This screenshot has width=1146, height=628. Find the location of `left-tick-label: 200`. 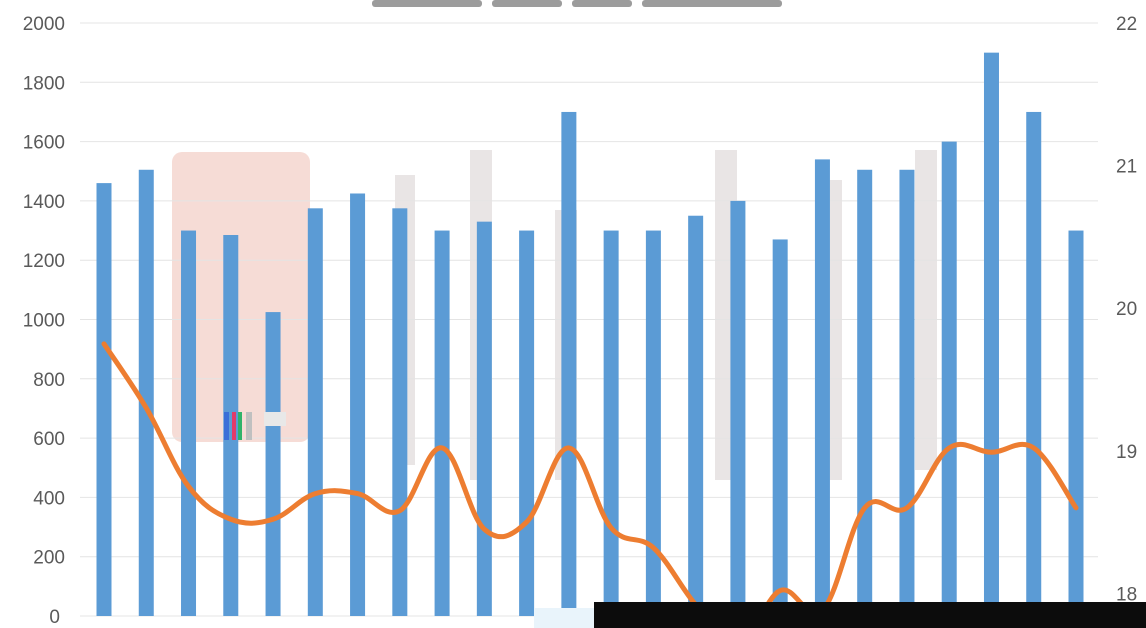

left-tick-label: 200 is located at coordinates (49, 558).